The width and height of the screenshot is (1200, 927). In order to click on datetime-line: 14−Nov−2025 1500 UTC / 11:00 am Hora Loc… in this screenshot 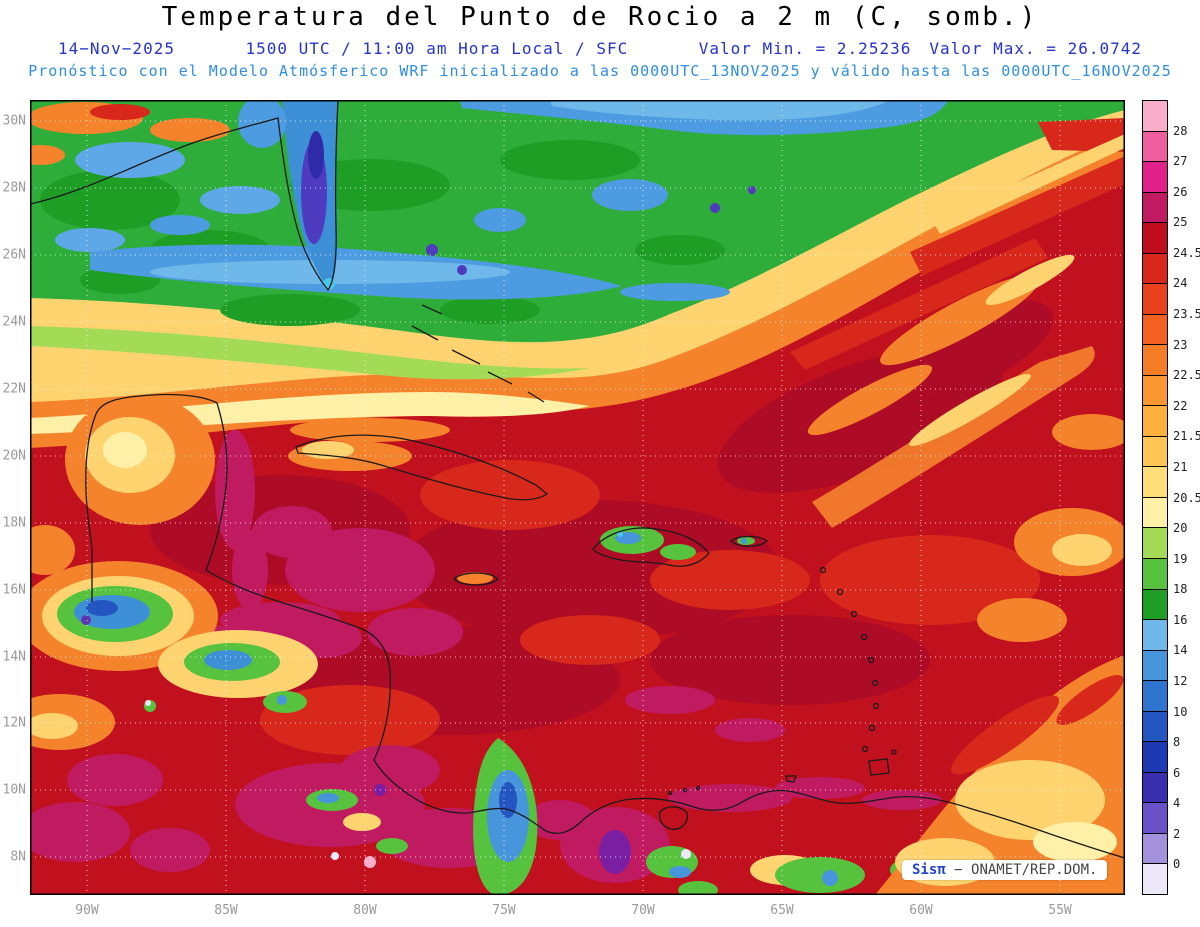, I will do `click(600, 48)`.